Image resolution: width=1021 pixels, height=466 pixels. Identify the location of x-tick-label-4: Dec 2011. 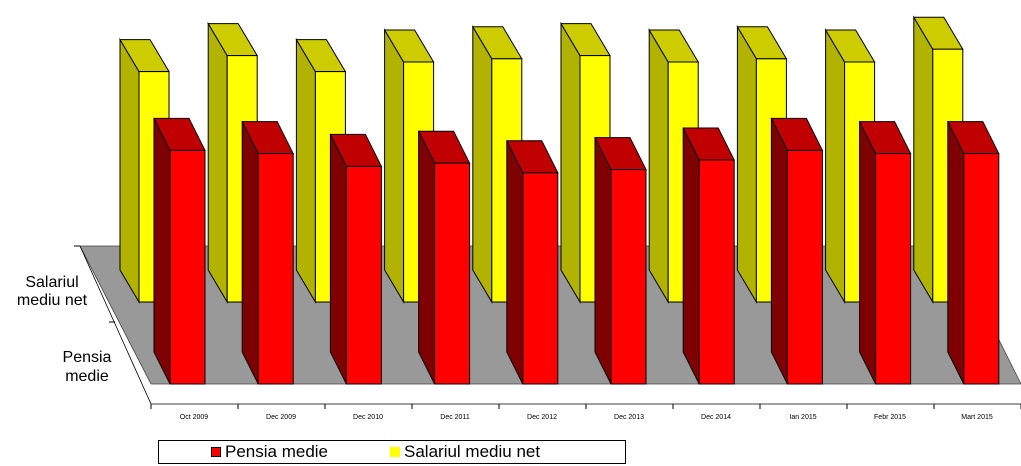
(455, 417).